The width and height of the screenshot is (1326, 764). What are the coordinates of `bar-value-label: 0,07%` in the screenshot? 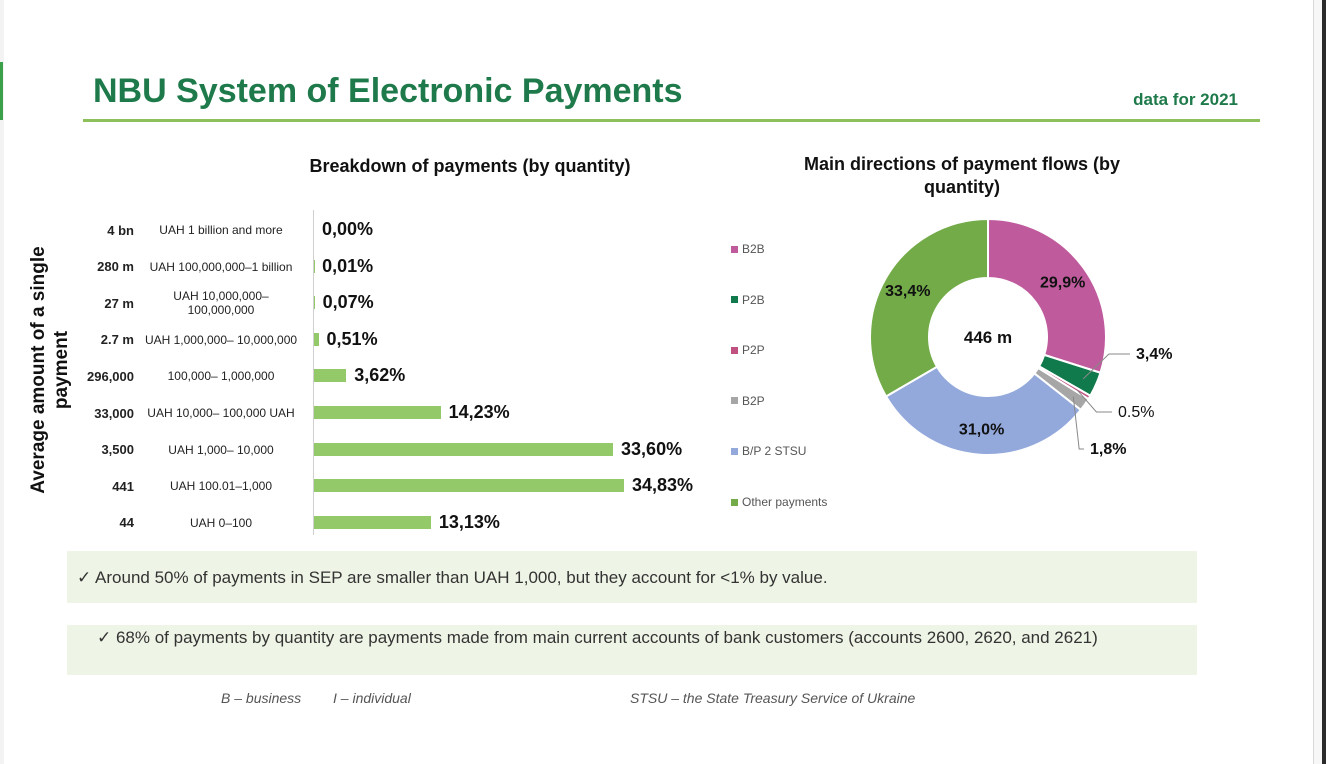 It's located at (348, 302).